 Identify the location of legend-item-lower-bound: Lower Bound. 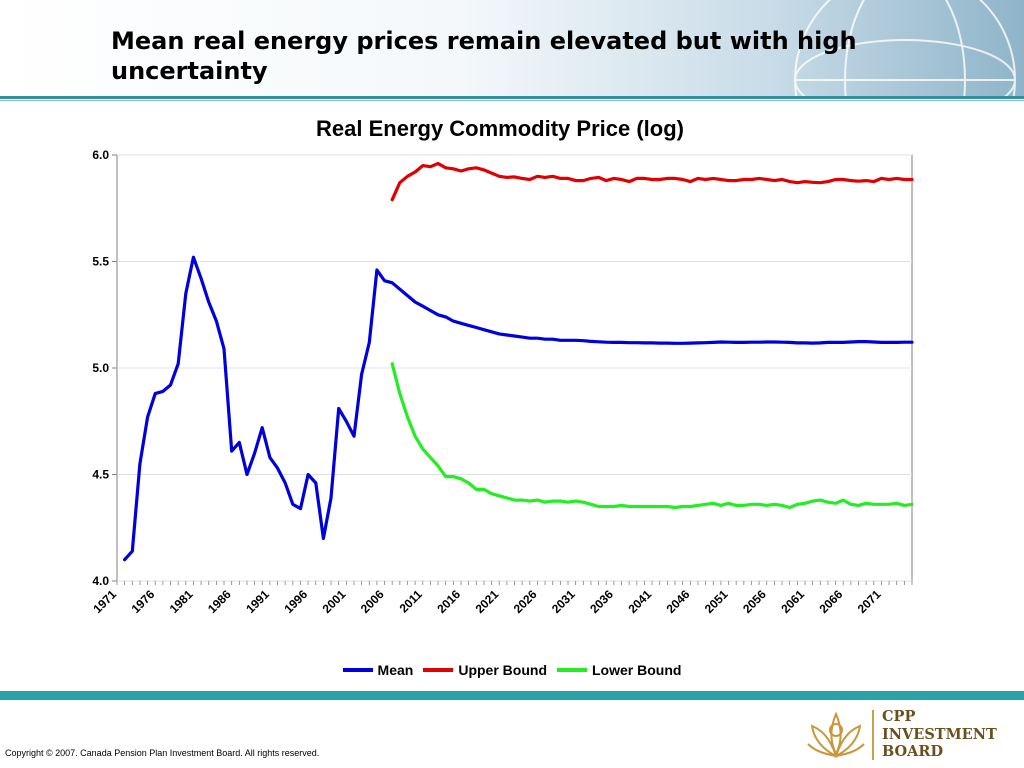
(619, 670).